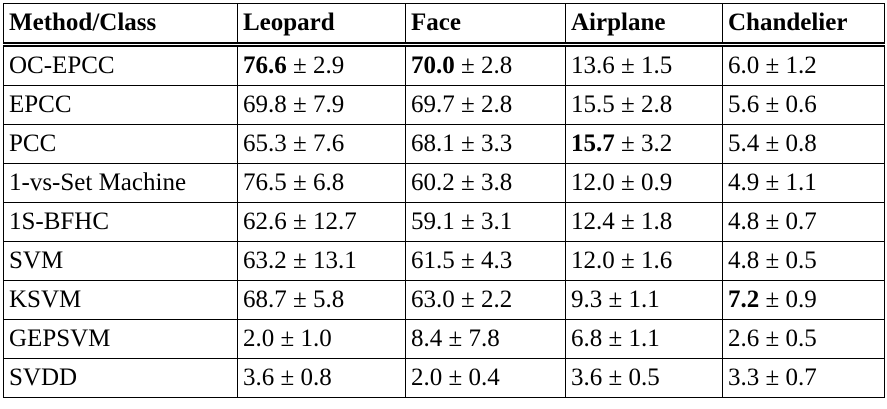 This screenshot has width=887, height=409. I want to click on result-cell: 65.3 ± 7.6, so click(321, 144).